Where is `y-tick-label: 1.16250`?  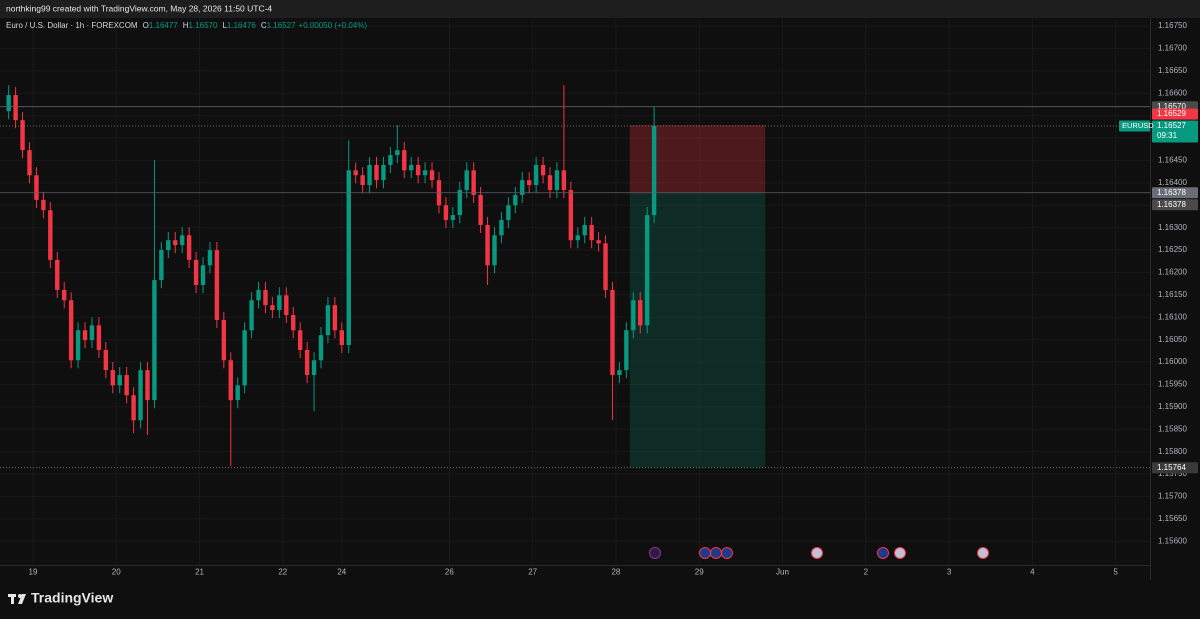
y-tick-label: 1.16250 is located at coordinates (1172, 249).